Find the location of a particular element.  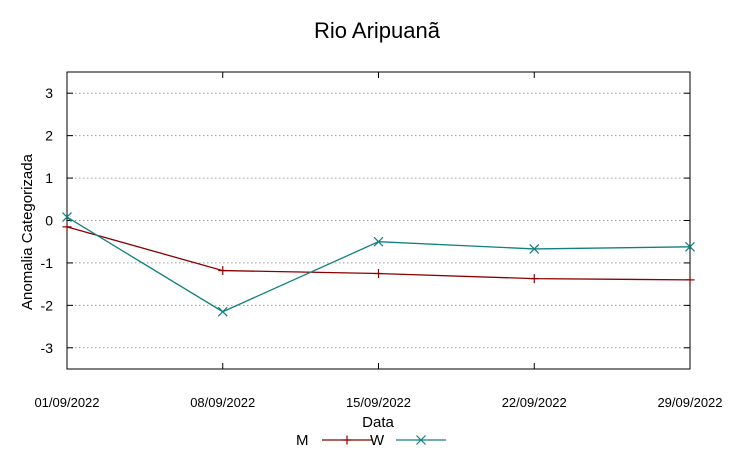

x-tick-label: 22/09/2022 is located at coordinates (534, 402).